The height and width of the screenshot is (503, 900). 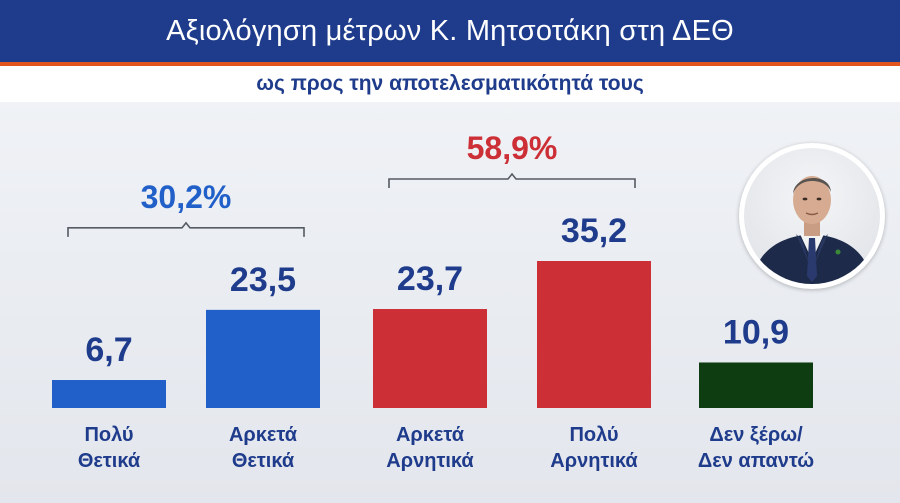 I want to click on data-label: 23,5, so click(x=263, y=280).